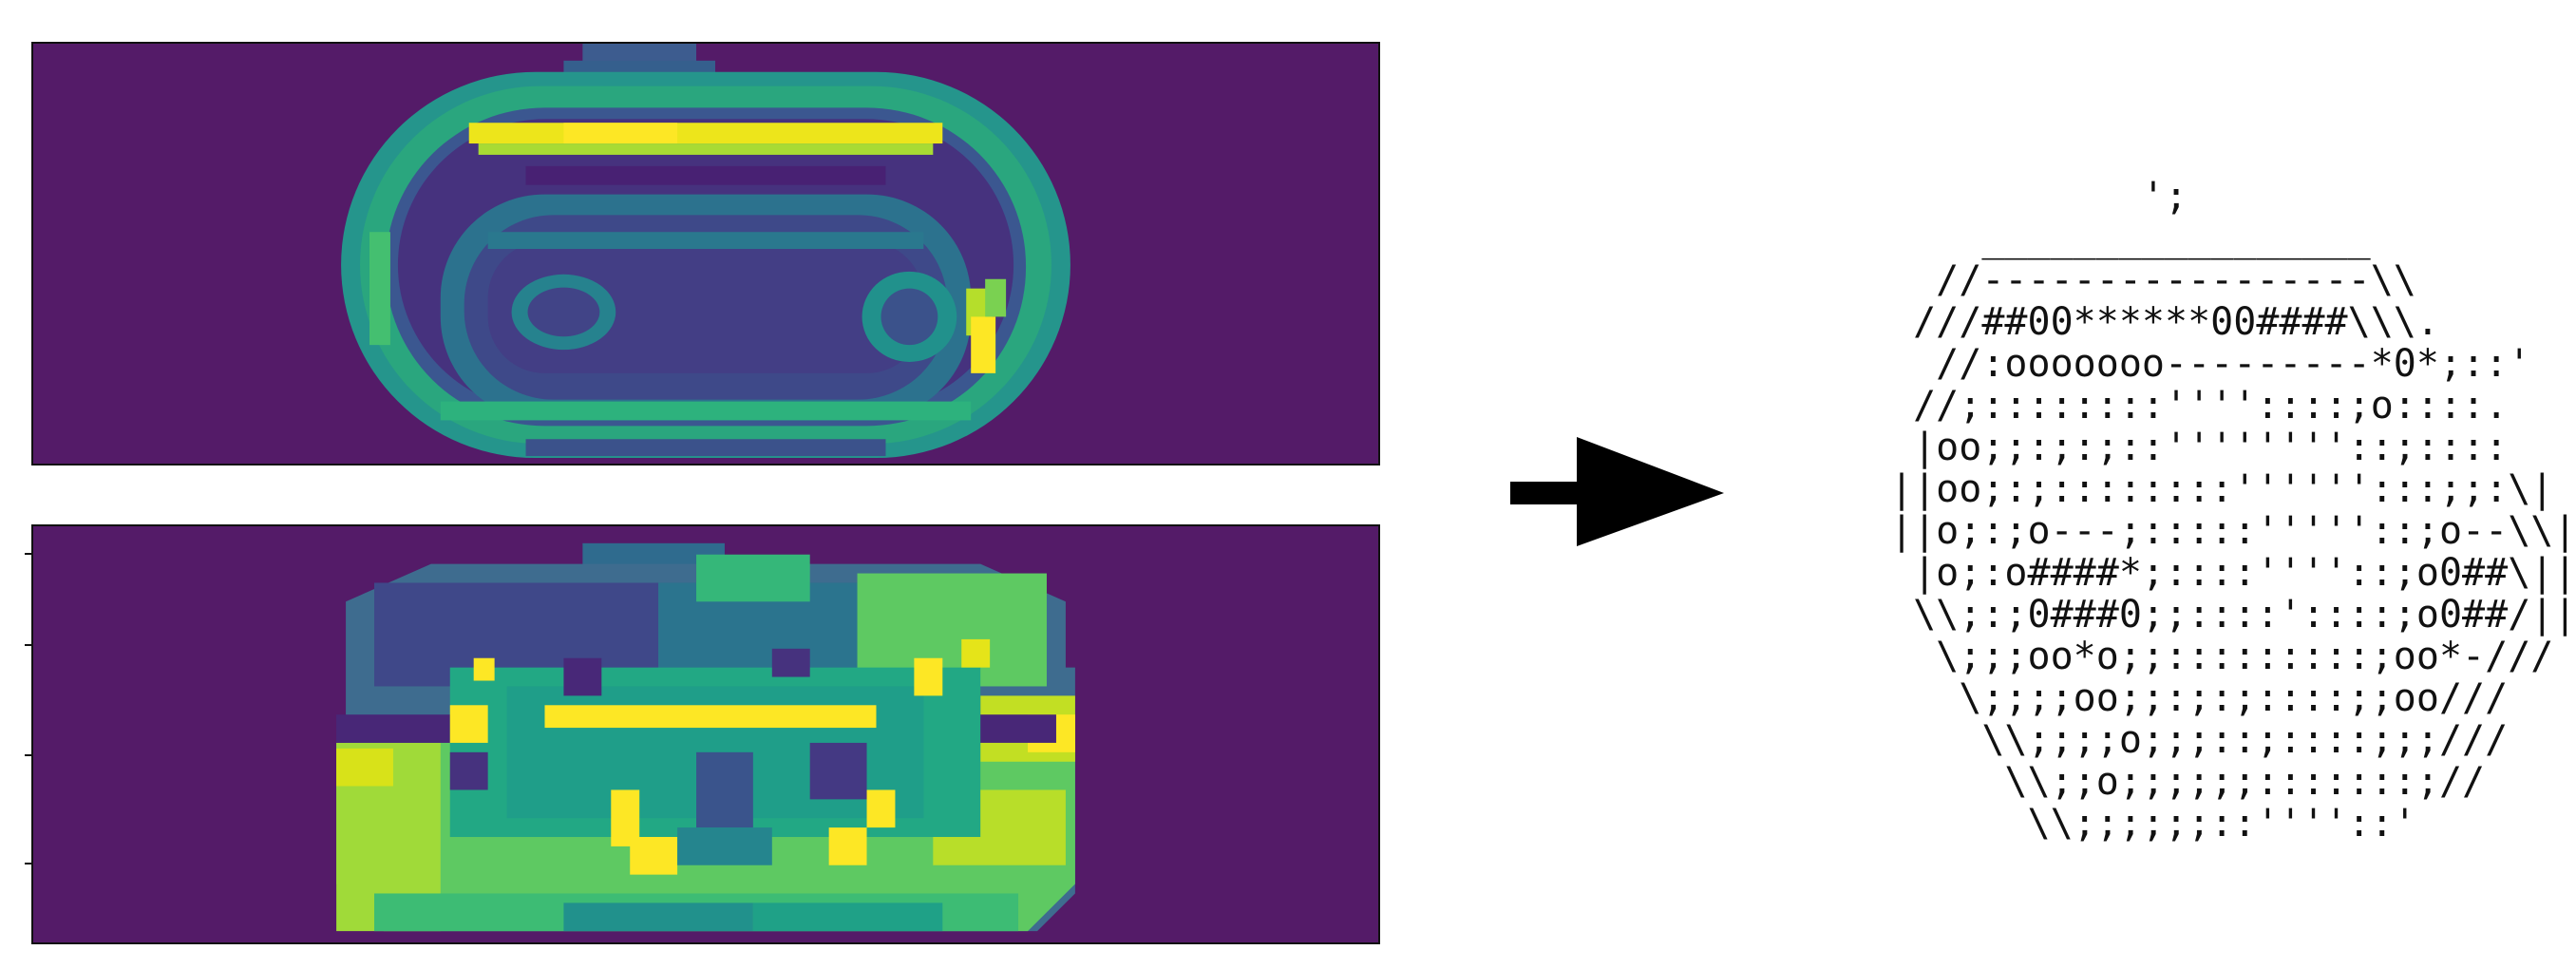 The height and width of the screenshot is (969, 2576). Describe the element at coordinates (2164, 322) in the screenshot. I see `ascii-art-line: ///##00******00####\\\.` at that location.